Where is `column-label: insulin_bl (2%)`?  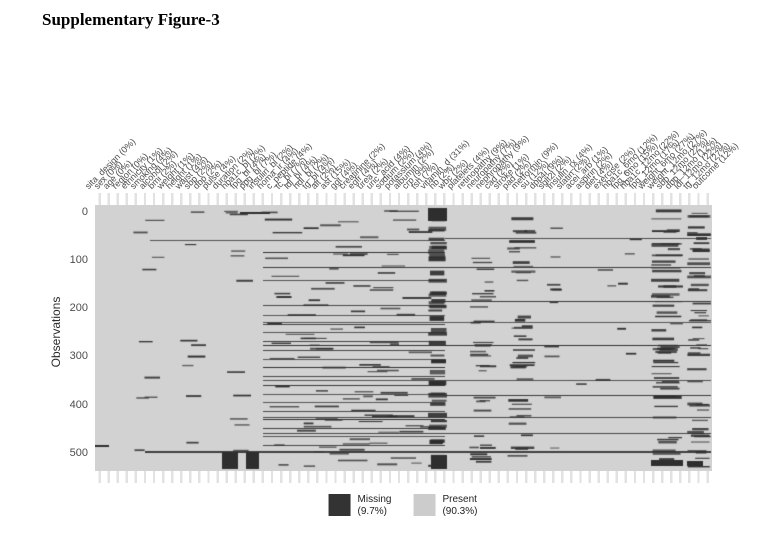 column-label: insulin_bl (2%) is located at coordinates (270, 166).